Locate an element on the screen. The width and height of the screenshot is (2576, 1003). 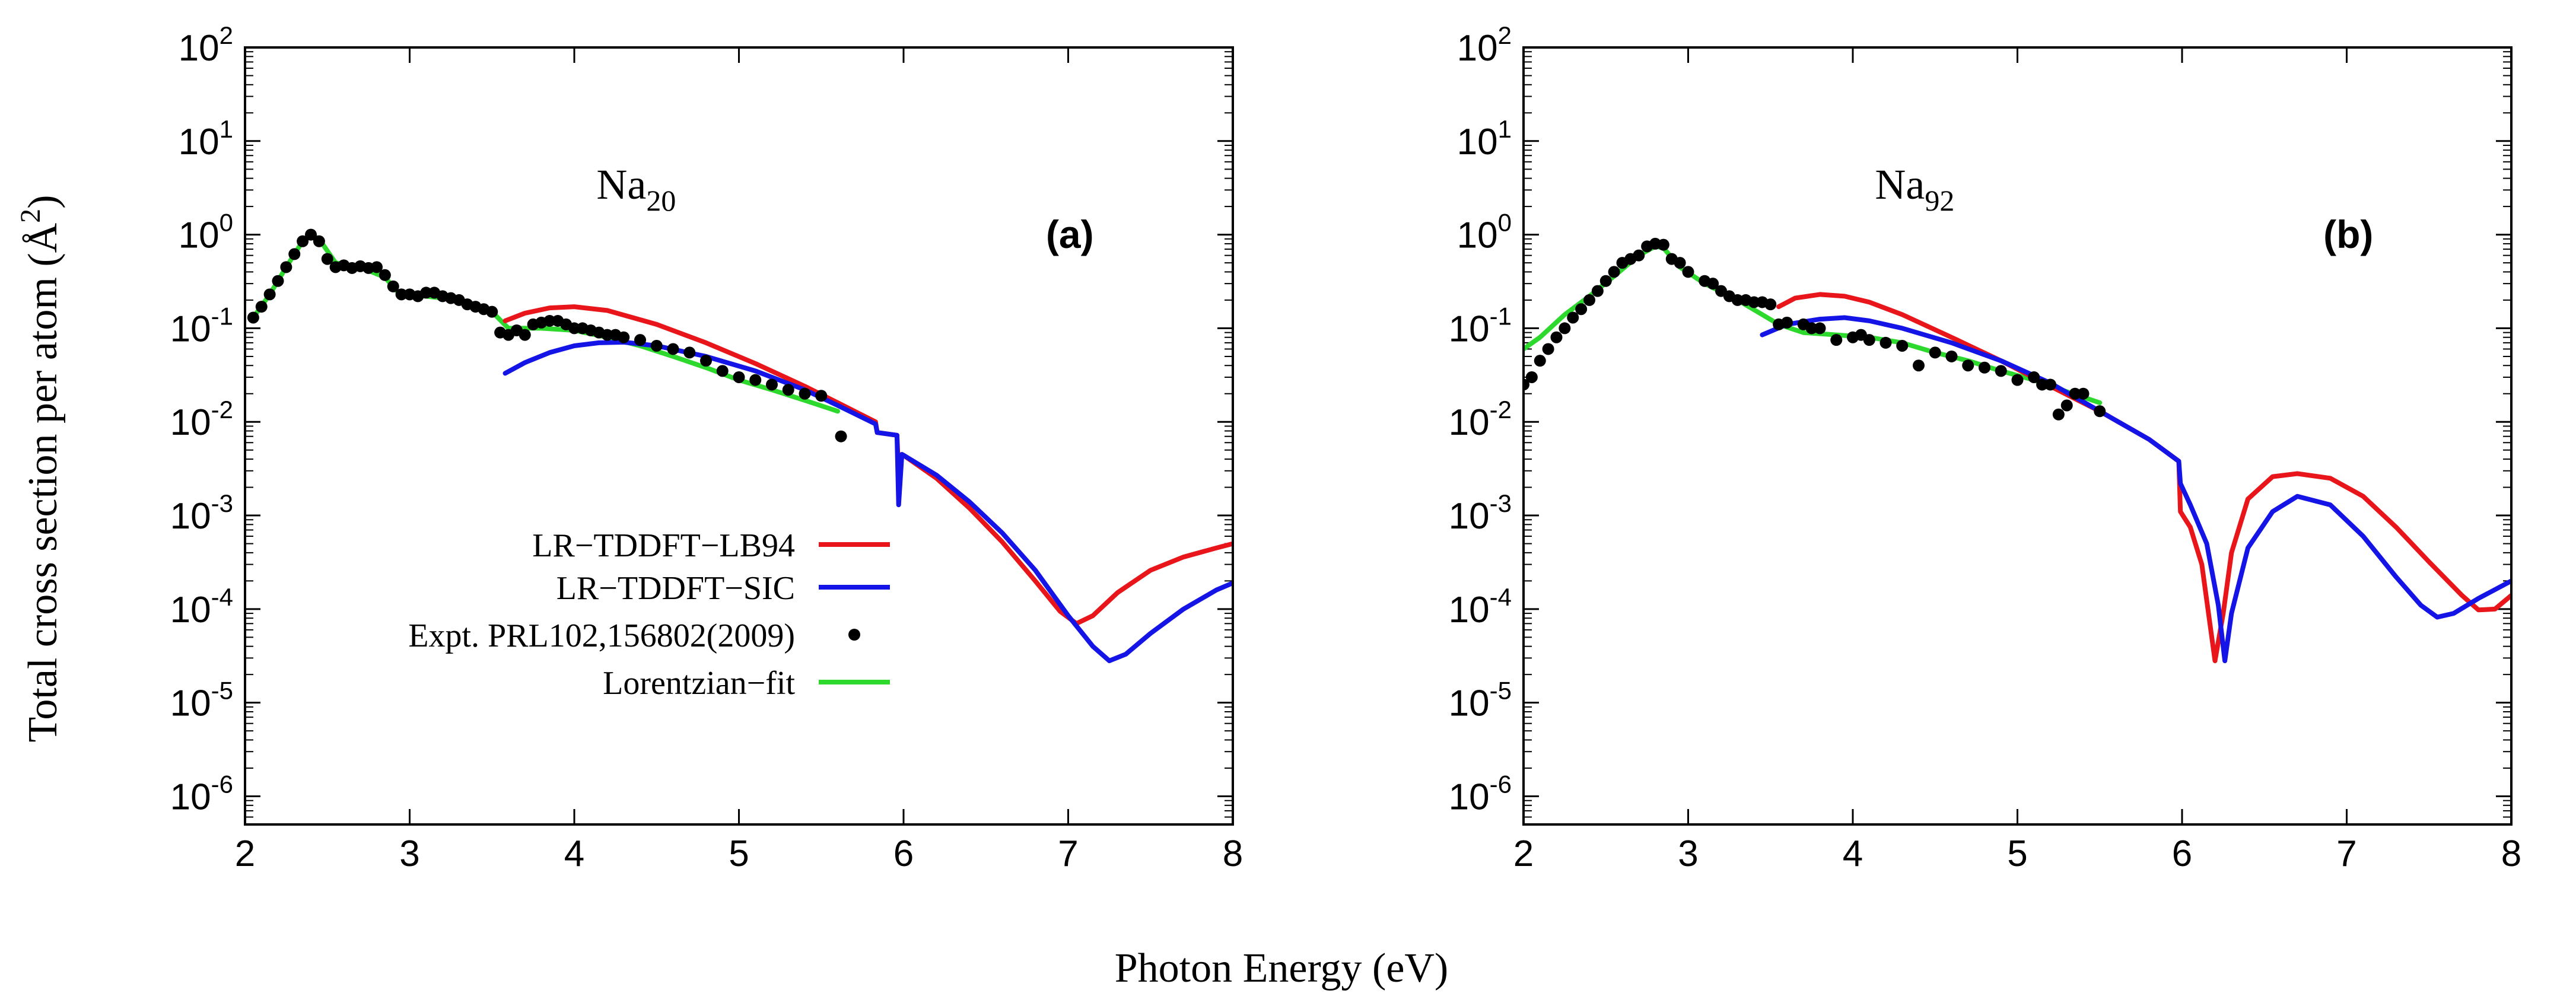
panel-a-y-tick-label: 10⁻¹ is located at coordinates (201, 325).